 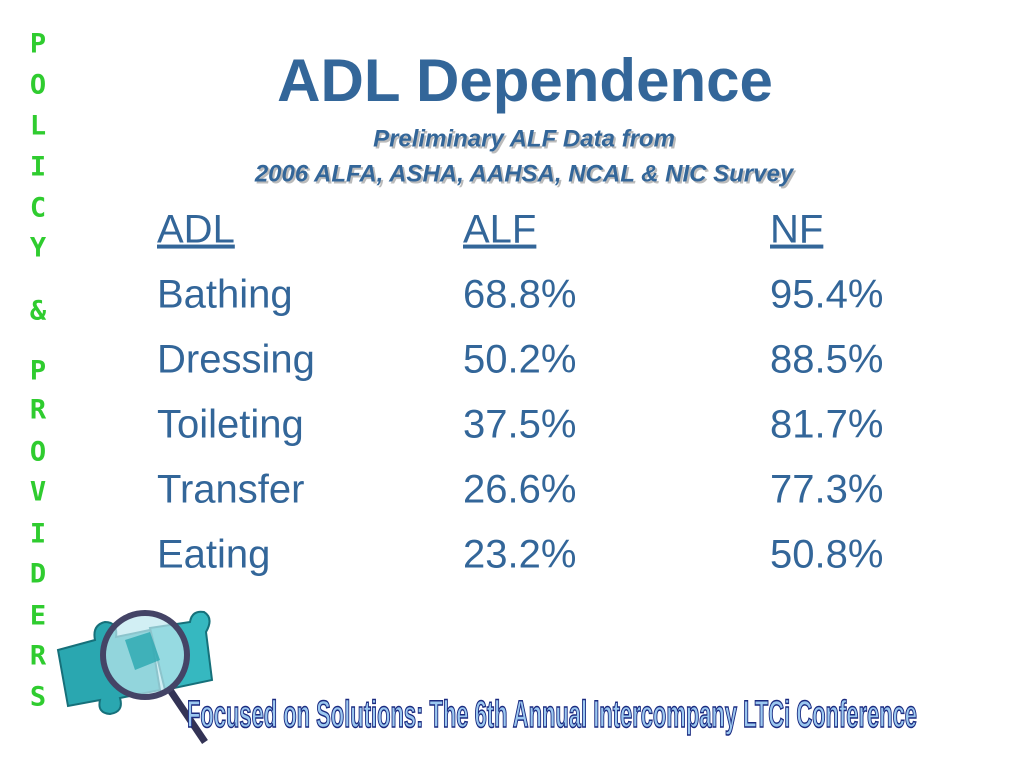 I want to click on table-cell: 68.8%, so click(x=519, y=295).